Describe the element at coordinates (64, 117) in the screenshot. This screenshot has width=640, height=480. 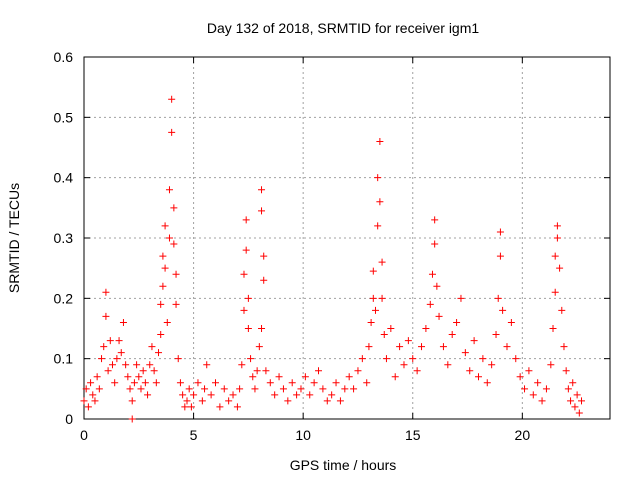
I see `y-tick-label: 0.5` at that location.